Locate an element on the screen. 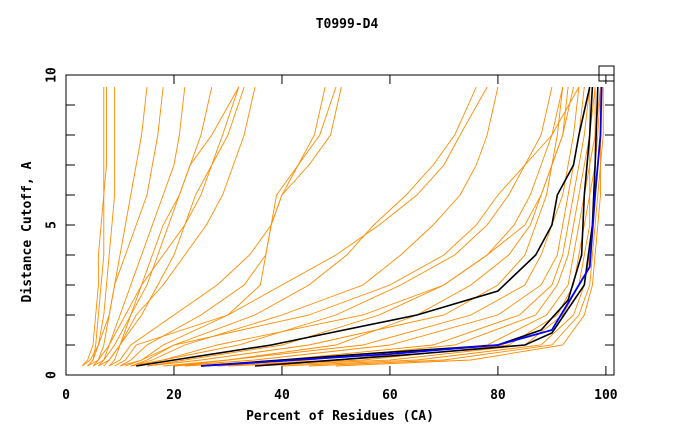 This screenshot has height=440, width=680. legend-key-box is located at coordinates (606, 73).